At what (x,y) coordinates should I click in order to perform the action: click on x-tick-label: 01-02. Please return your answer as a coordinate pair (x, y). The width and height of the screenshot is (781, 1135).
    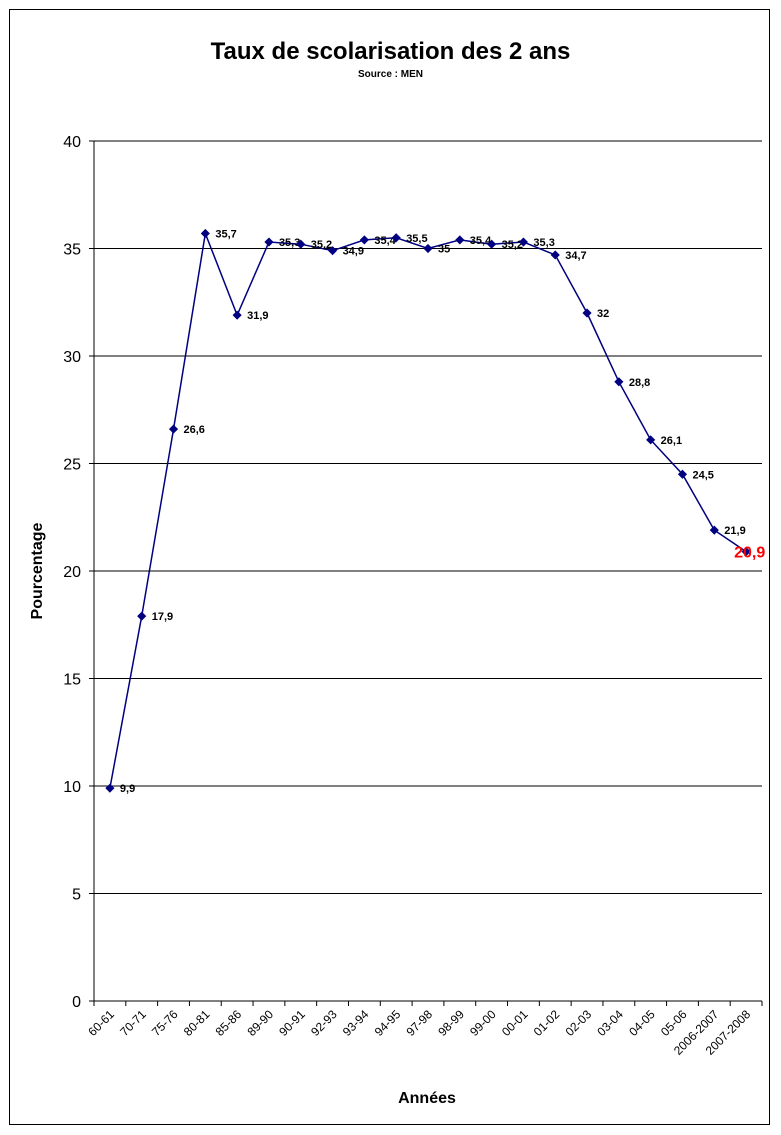
    Looking at the image, I should click on (547, 1023).